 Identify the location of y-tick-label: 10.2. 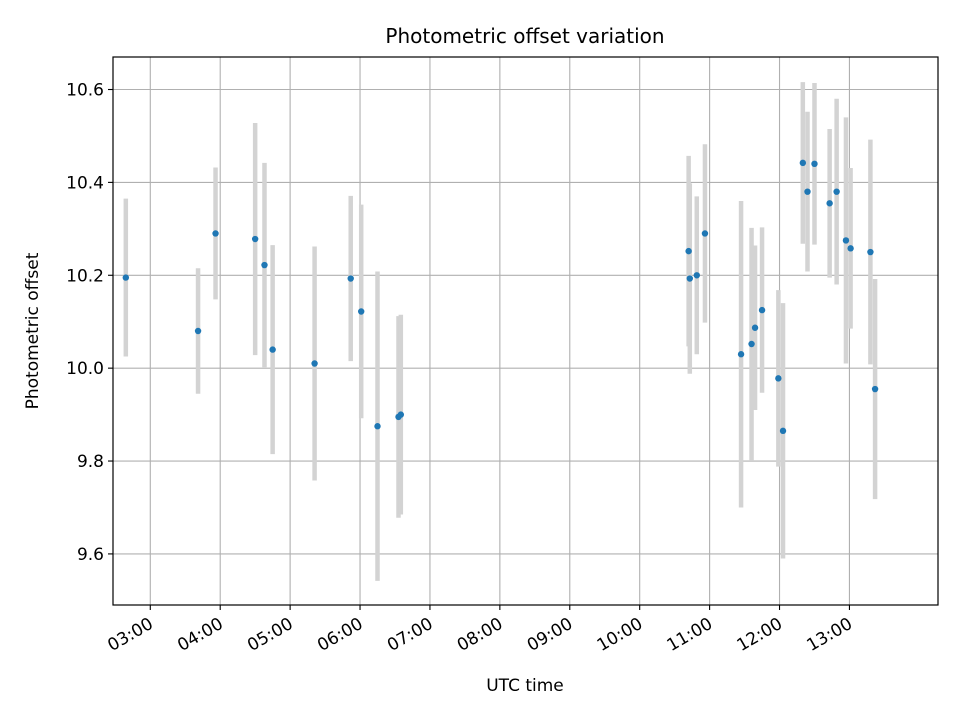
(85, 276).